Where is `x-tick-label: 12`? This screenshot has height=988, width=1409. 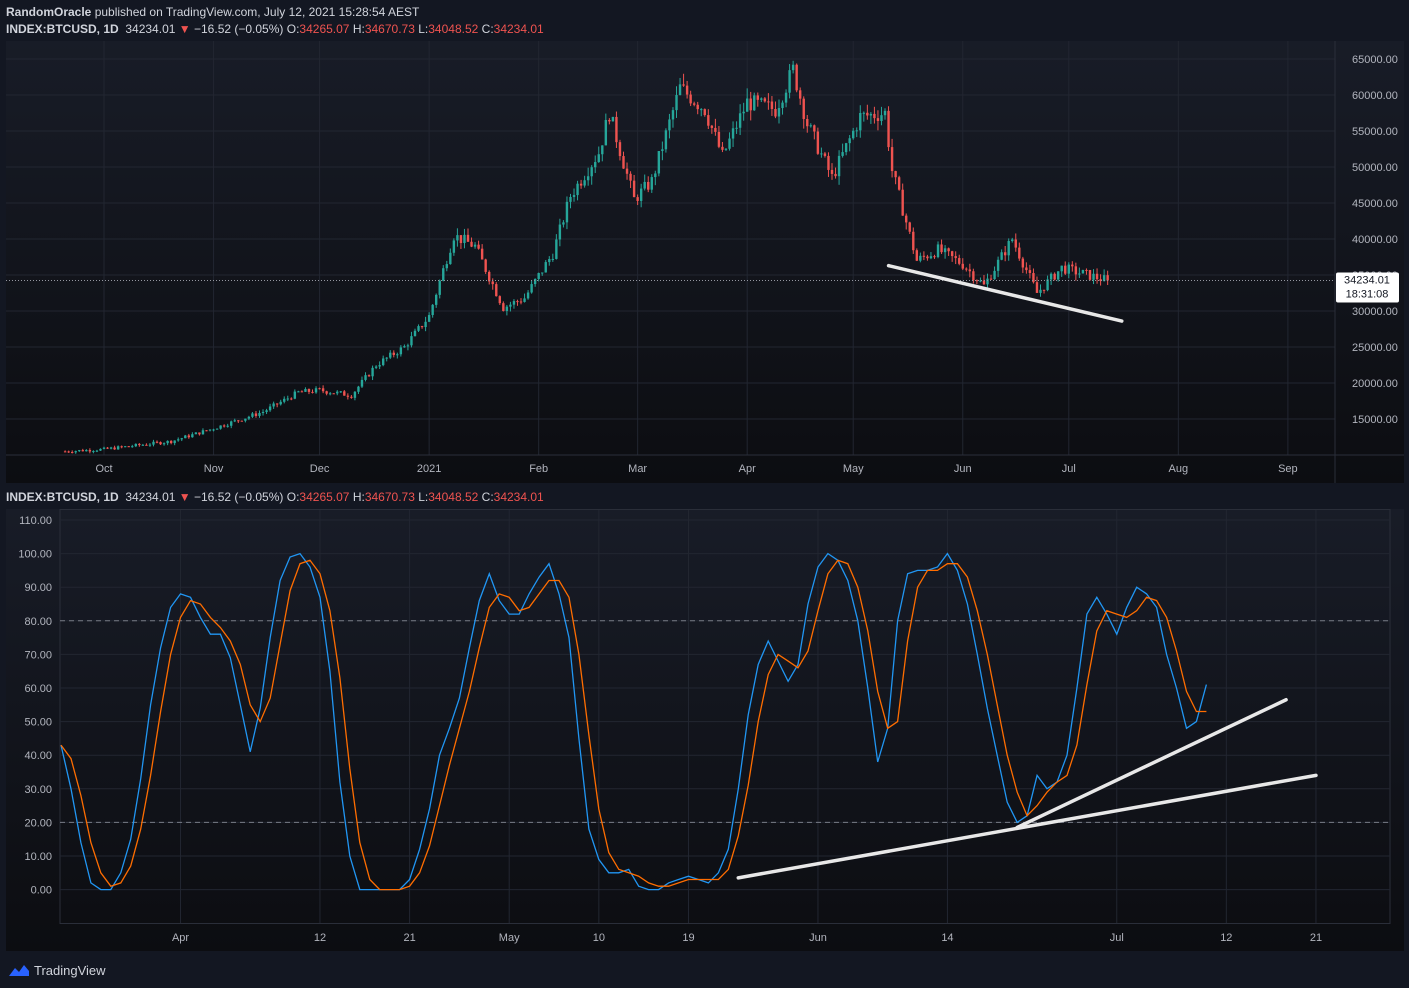 x-tick-label: 12 is located at coordinates (320, 938).